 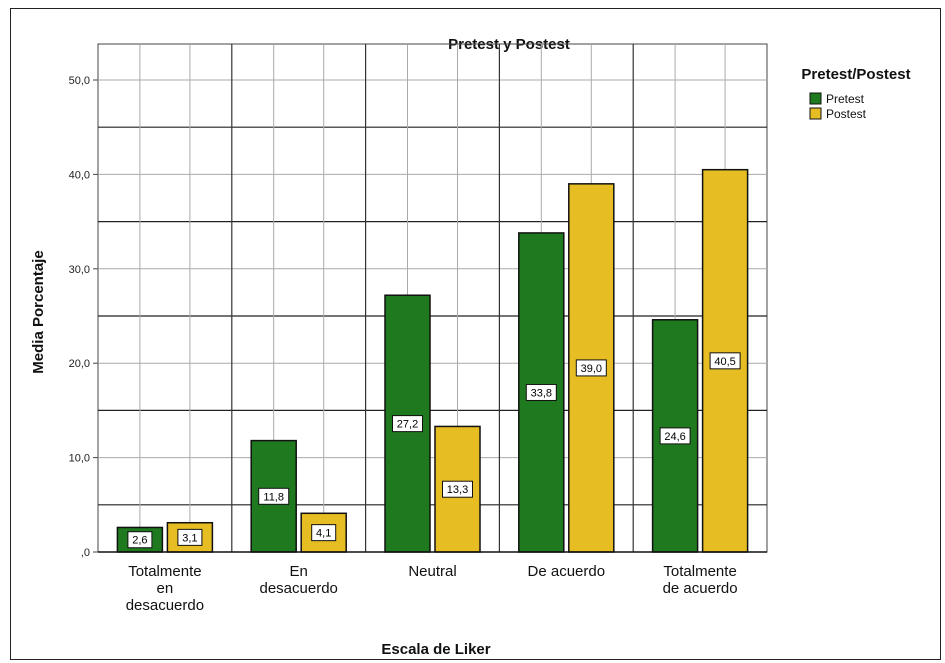 What do you see at coordinates (165, 588) in the screenshot?
I see `x-tick-label: en` at bounding box center [165, 588].